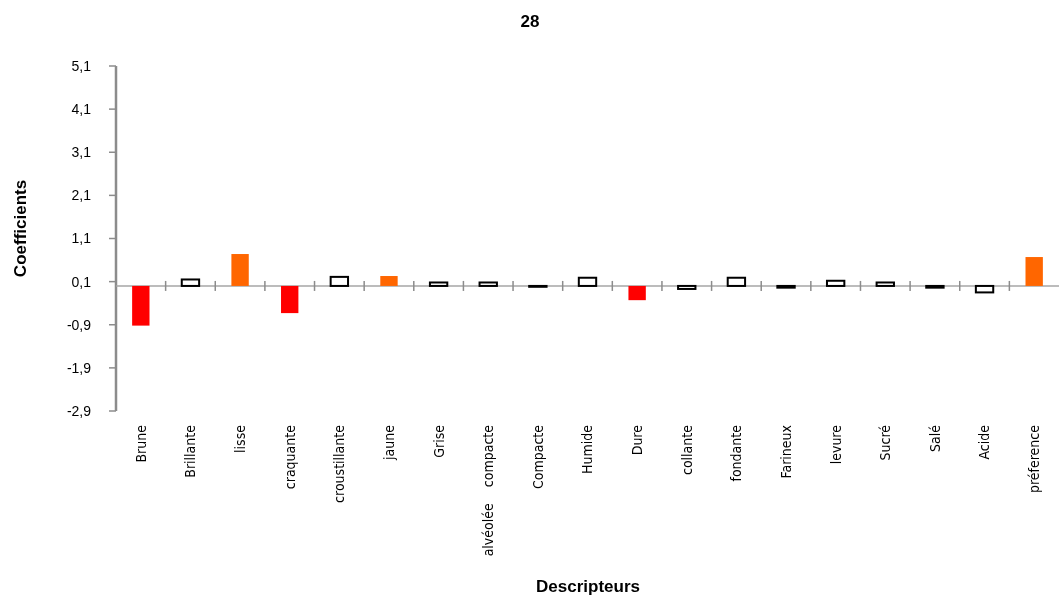 Image resolution: width=1059 pixels, height=599 pixels. What do you see at coordinates (289, 457) in the screenshot?
I see `x-tick-label: craquante` at bounding box center [289, 457].